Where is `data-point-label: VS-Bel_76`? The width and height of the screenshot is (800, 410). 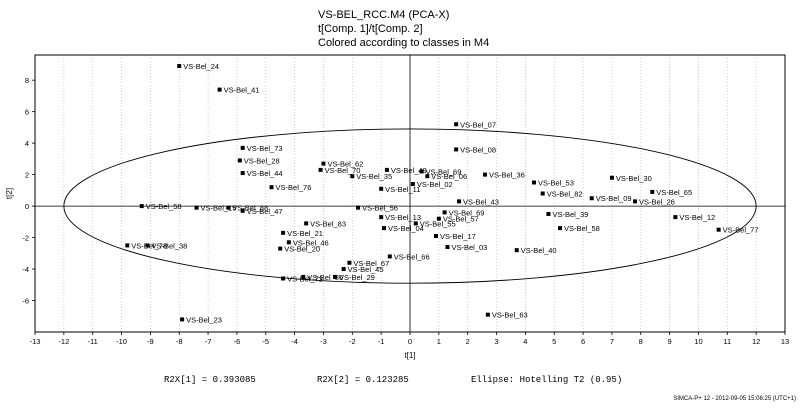 data-point-label: VS-Bel_76 is located at coordinates (294, 187).